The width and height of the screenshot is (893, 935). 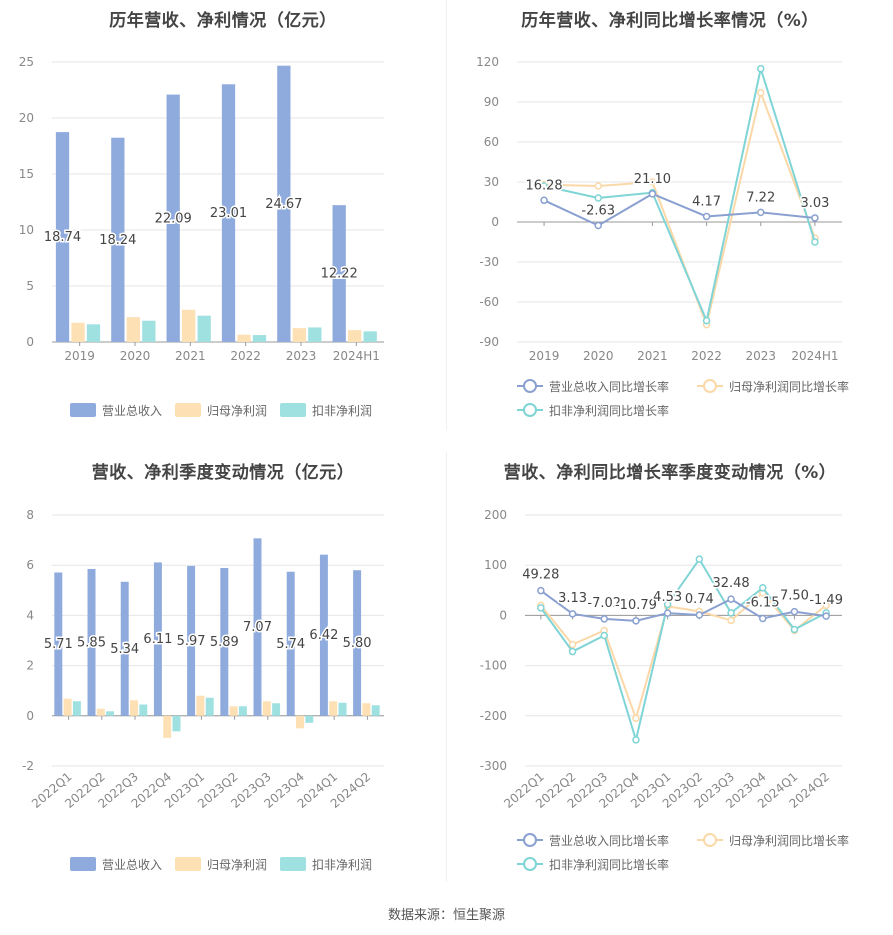 I want to click on y-tick-label: -90, so click(x=489, y=342).